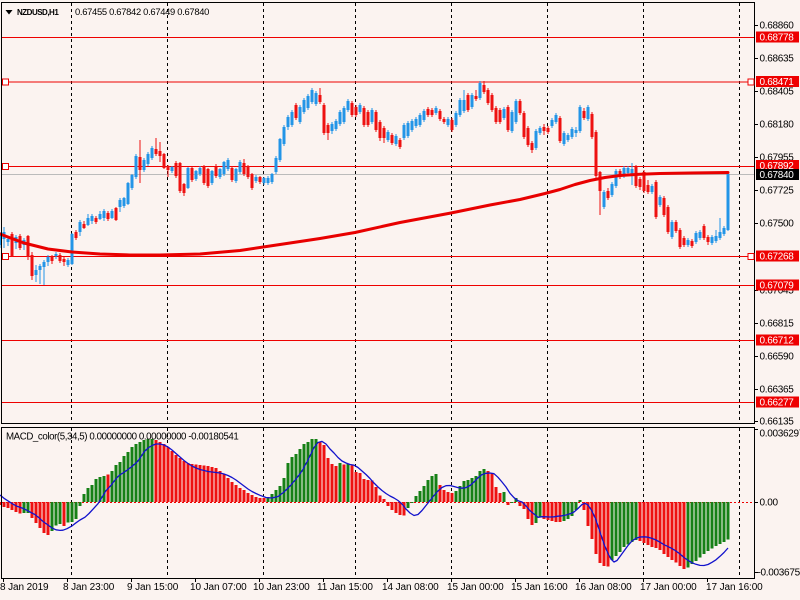 This screenshot has width=800, height=600. Describe the element at coordinates (603, 587) in the screenshot. I see `svg-text: 16 Jan 08:00` at that location.